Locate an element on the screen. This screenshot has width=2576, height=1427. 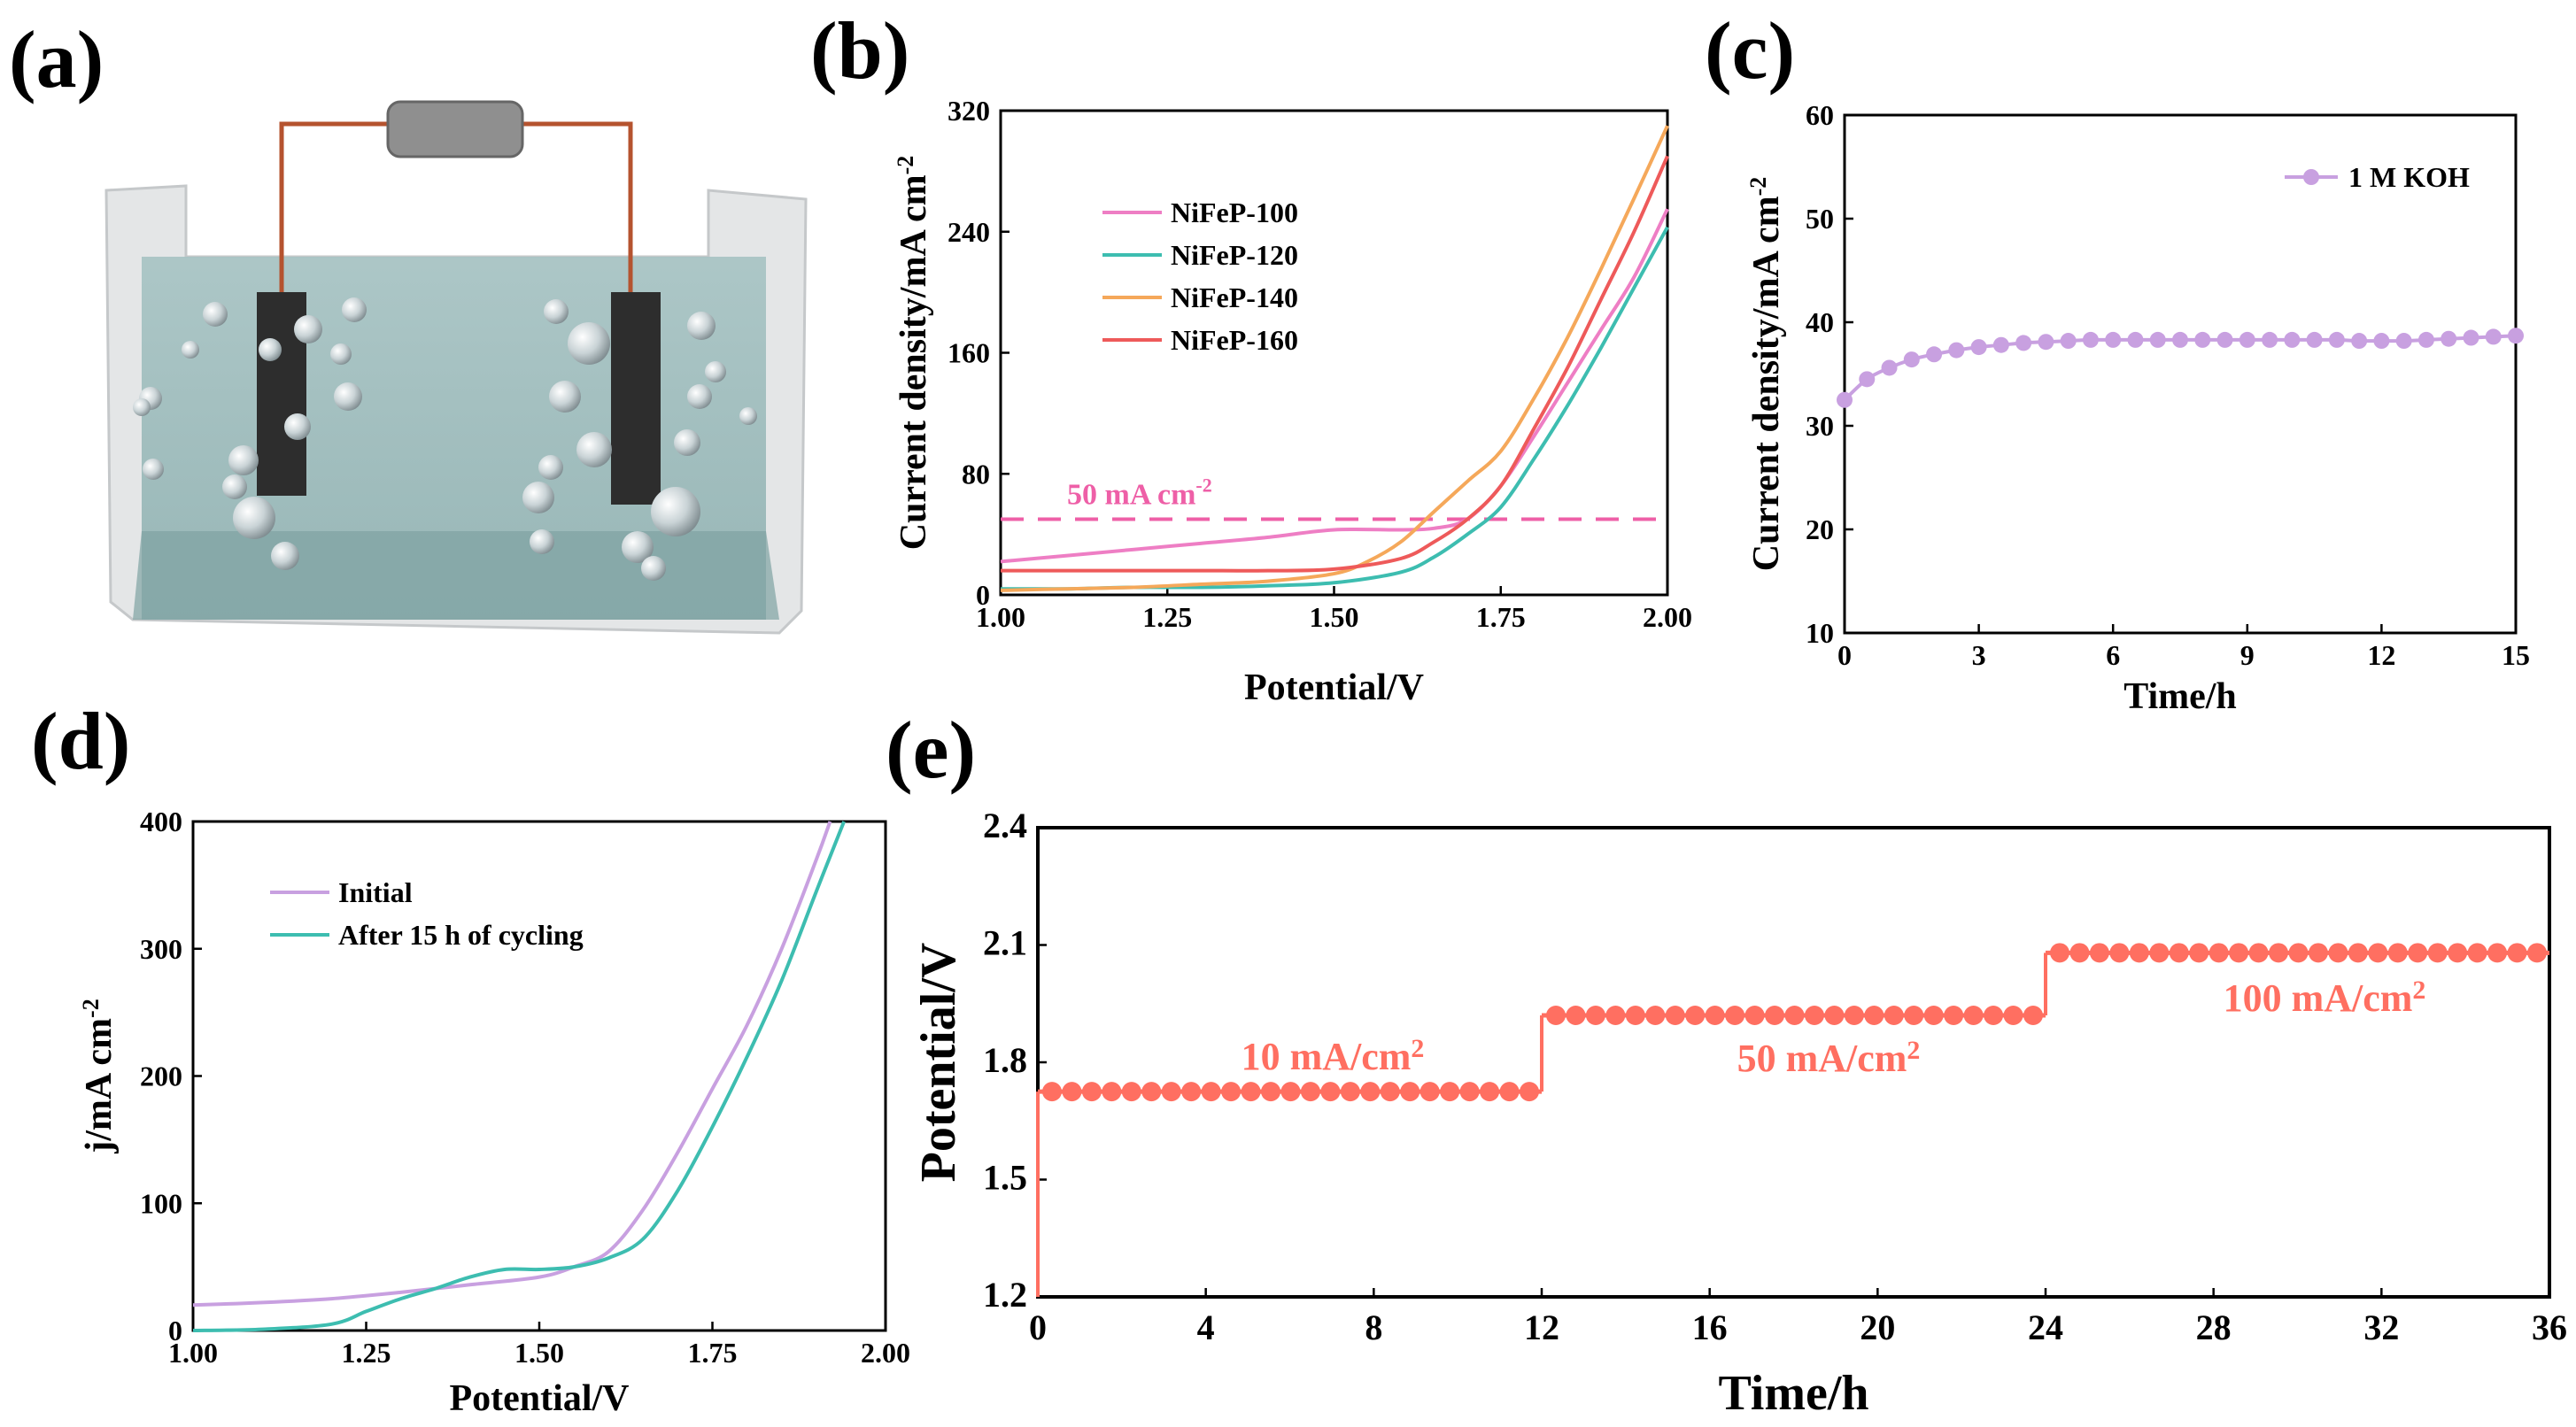
legend-marker is located at coordinates (2311, 177).